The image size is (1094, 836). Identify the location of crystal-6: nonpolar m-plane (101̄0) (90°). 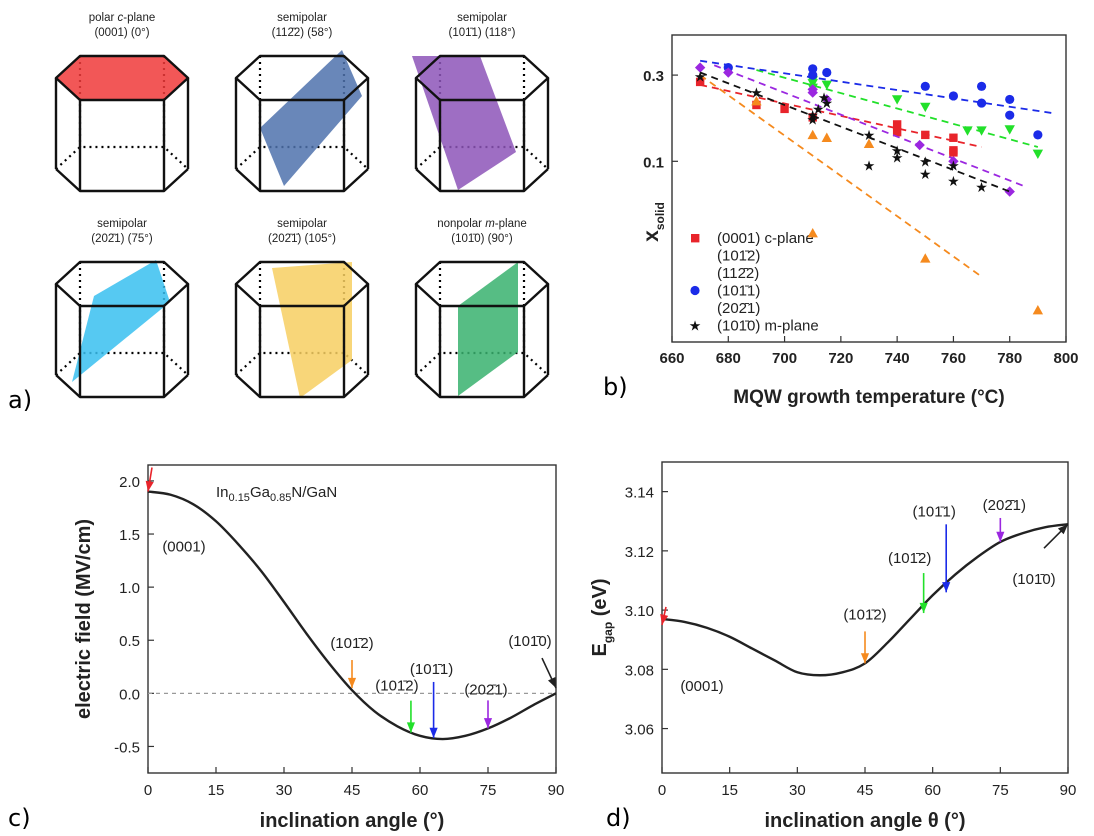
(482, 308).